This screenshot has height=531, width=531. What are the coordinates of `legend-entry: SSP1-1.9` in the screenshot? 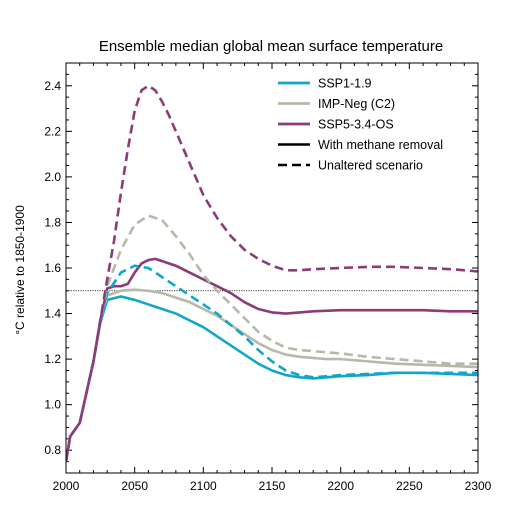 It's located at (345, 84).